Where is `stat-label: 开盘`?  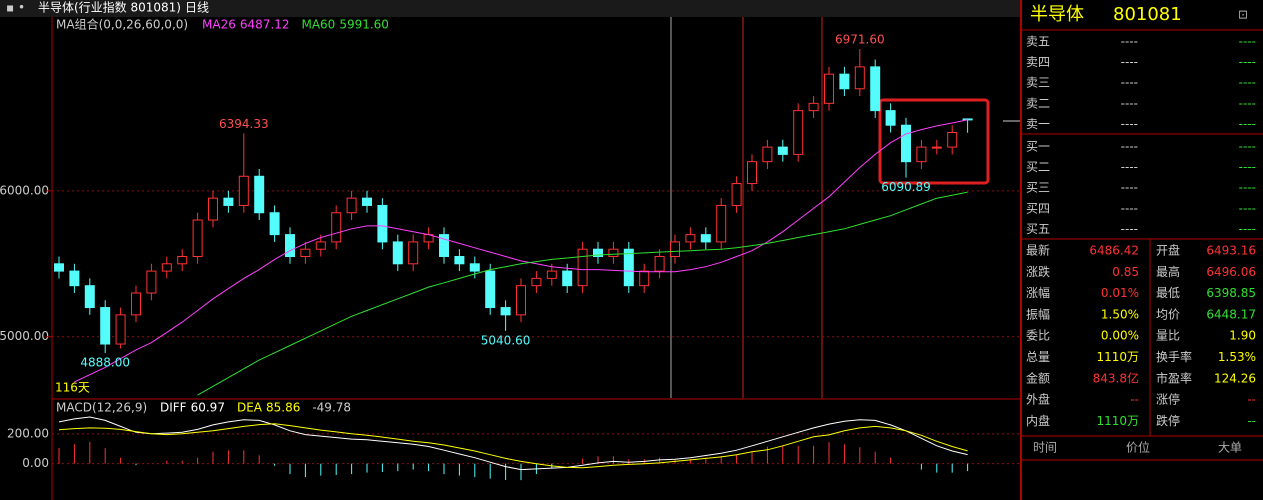
stat-label: 开盘 is located at coordinates (1168, 250).